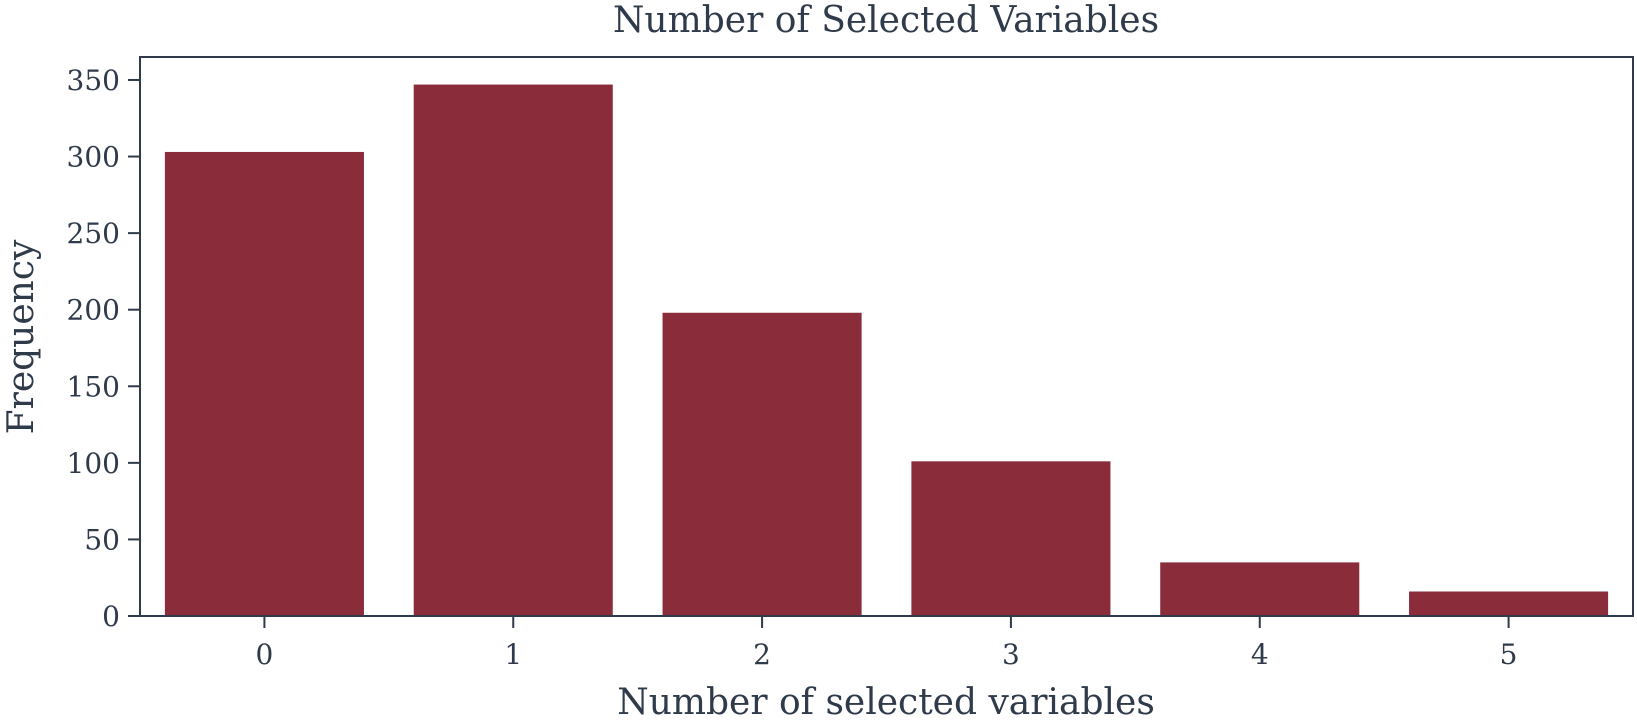 The height and width of the screenshot is (728, 1637). Describe the element at coordinates (887, 643) in the screenshot. I see `x-axis: 0 1 2 3 4 5` at that location.